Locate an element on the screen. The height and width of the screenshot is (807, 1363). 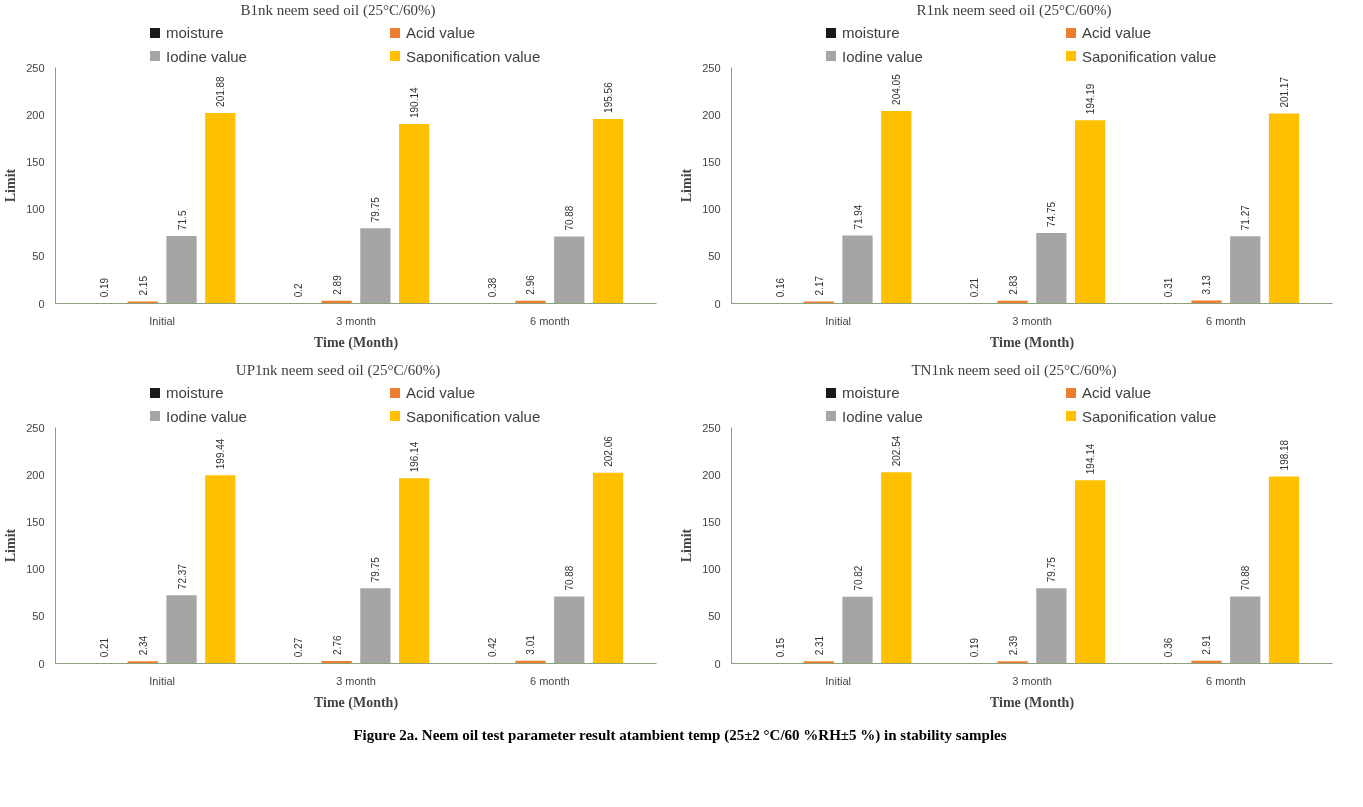
data-label: 2.39 is located at coordinates (1013, 645).